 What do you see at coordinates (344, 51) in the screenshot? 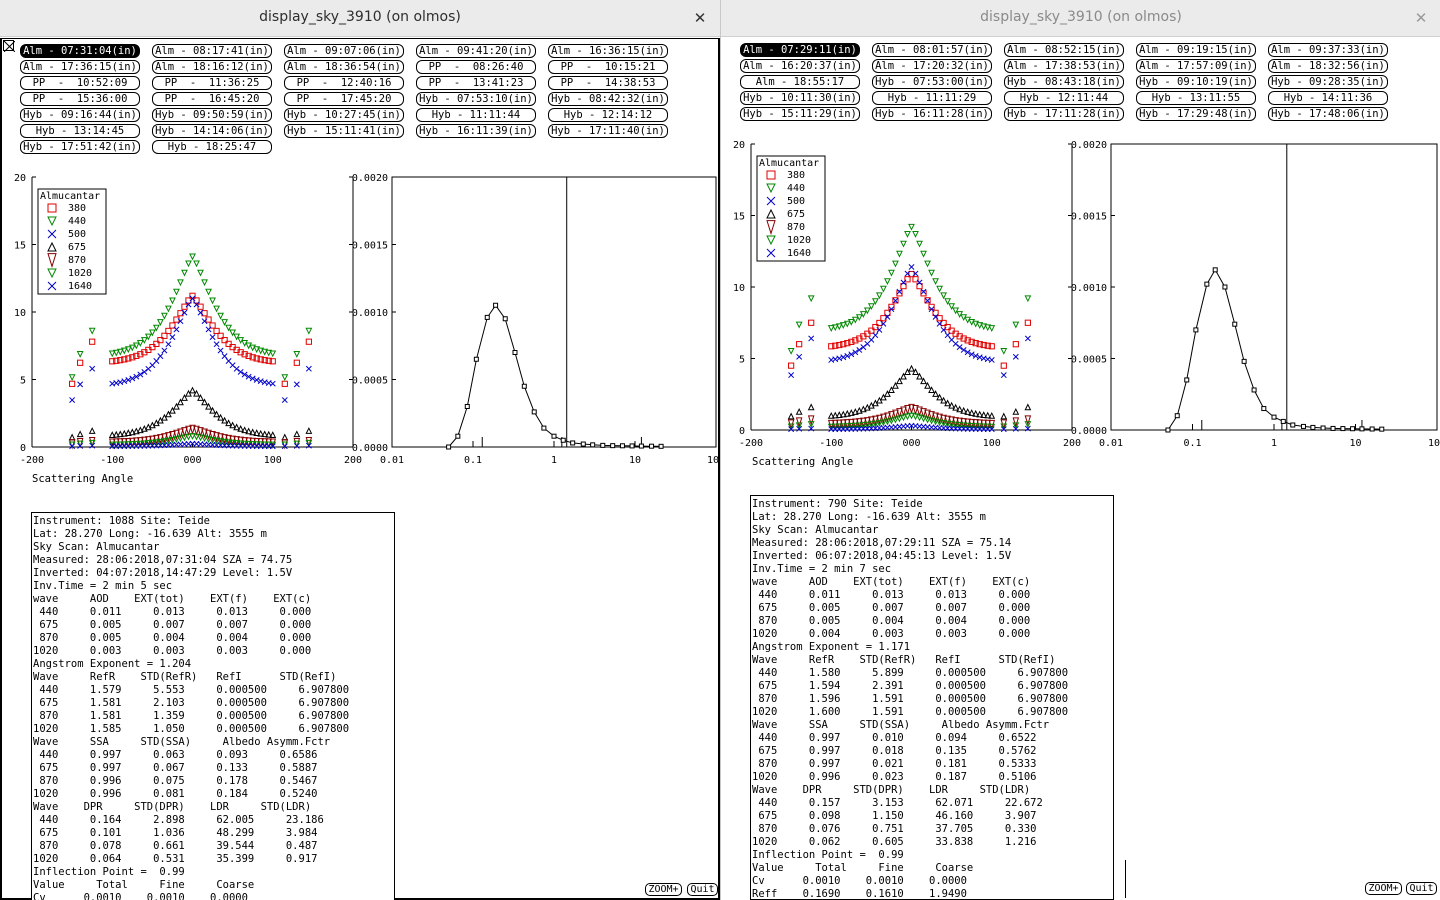
I see `scan-button: Alm - 09:07:06(in)` at bounding box center [344, 51].